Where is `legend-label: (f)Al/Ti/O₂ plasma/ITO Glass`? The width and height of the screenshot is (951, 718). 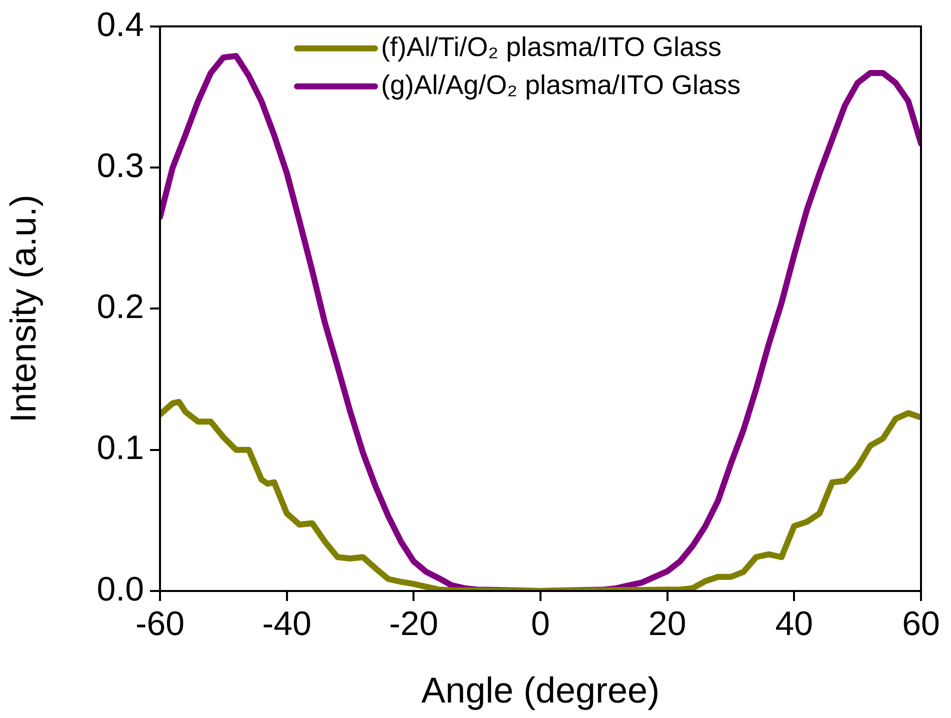
legend-label: (f)Al/Ti/O₂ plasma/ITO Glass is located at coordinates (551, 47).